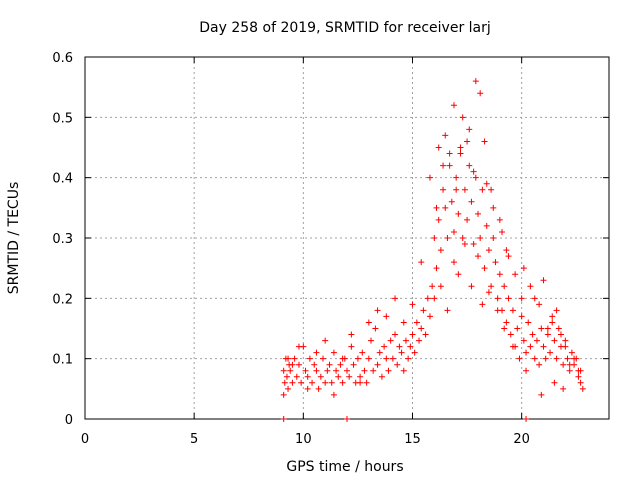 The width and height of the screenshot is (640, 480). I want to click on y-tick-label: 0.5, so click(62, 118).